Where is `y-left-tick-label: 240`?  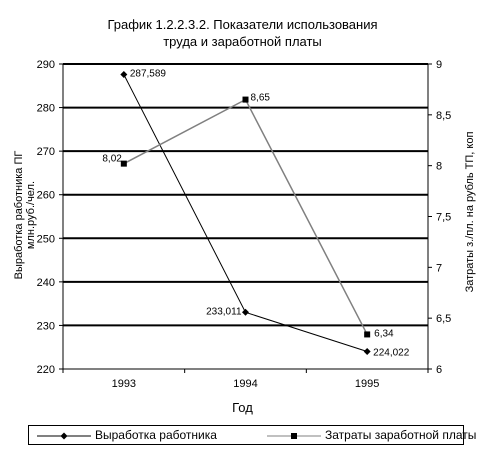 y-left-tick-label: 240 is located at coordinates (46, 283).